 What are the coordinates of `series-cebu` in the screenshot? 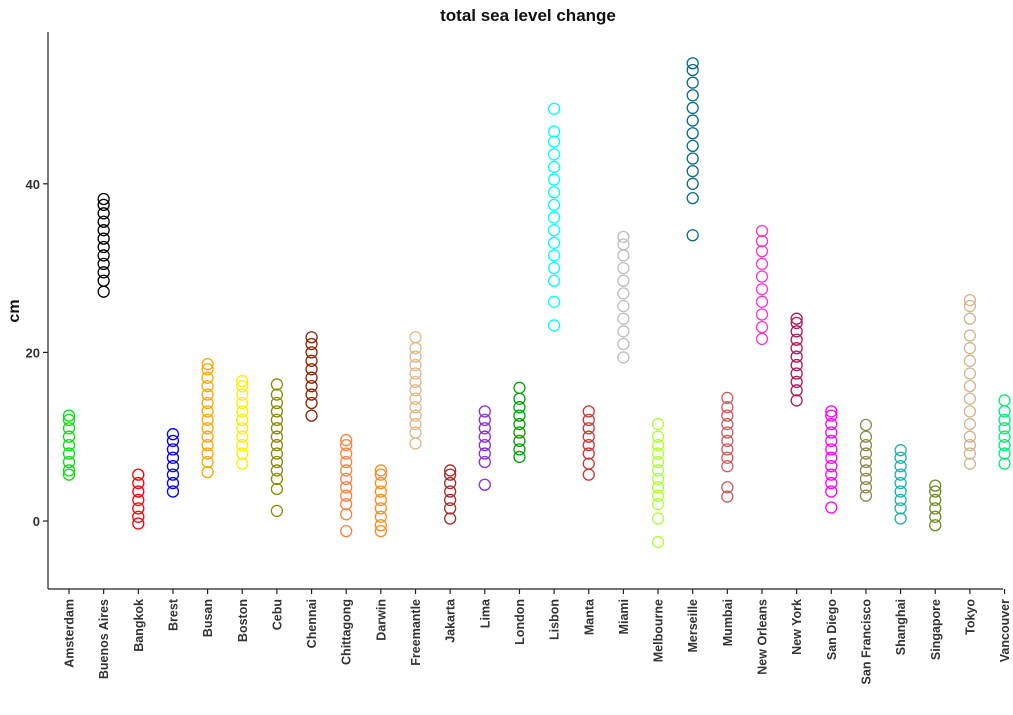 It's located at (277, 448).